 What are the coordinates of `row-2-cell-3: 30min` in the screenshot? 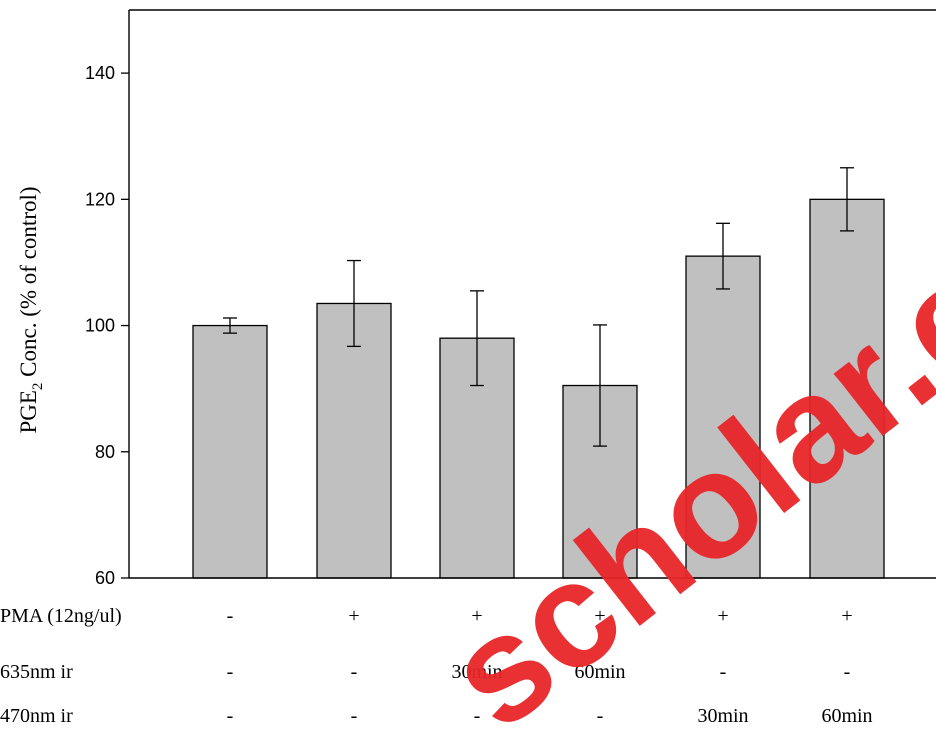 It's located at (476, 672).